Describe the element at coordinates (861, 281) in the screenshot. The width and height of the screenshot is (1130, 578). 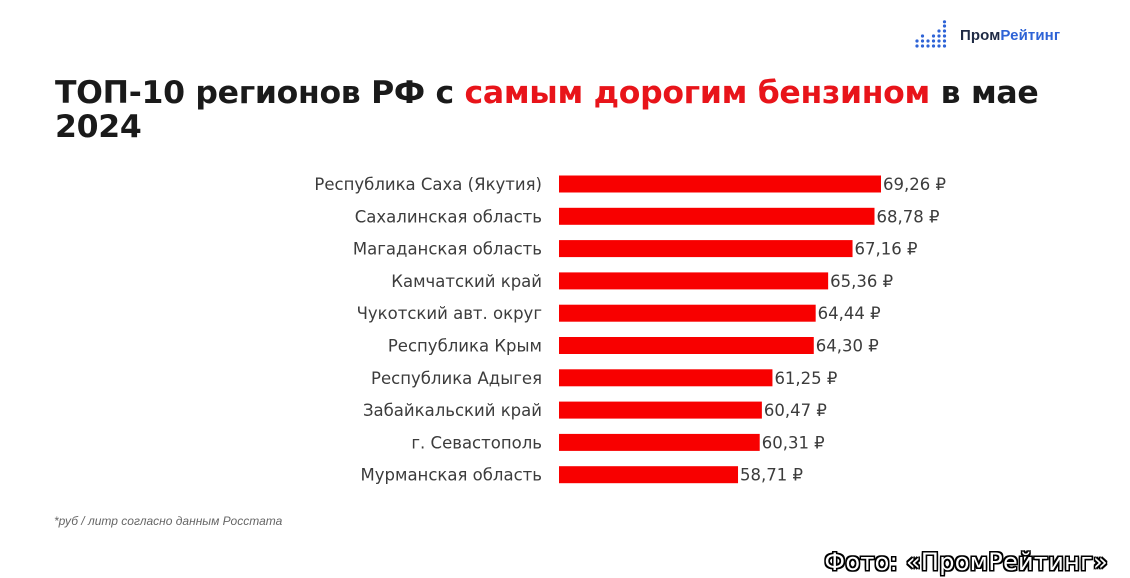
I see `value-label: 65,36 ₽` at that location.